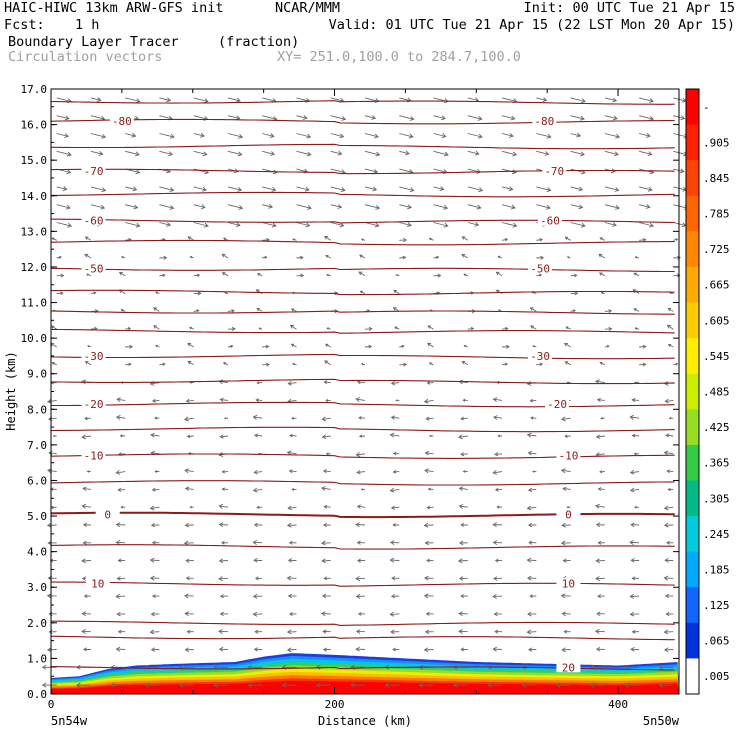  Describe the element at coordinates (94, 404) in the screenshot. I see `contour-label: -20` at that location.